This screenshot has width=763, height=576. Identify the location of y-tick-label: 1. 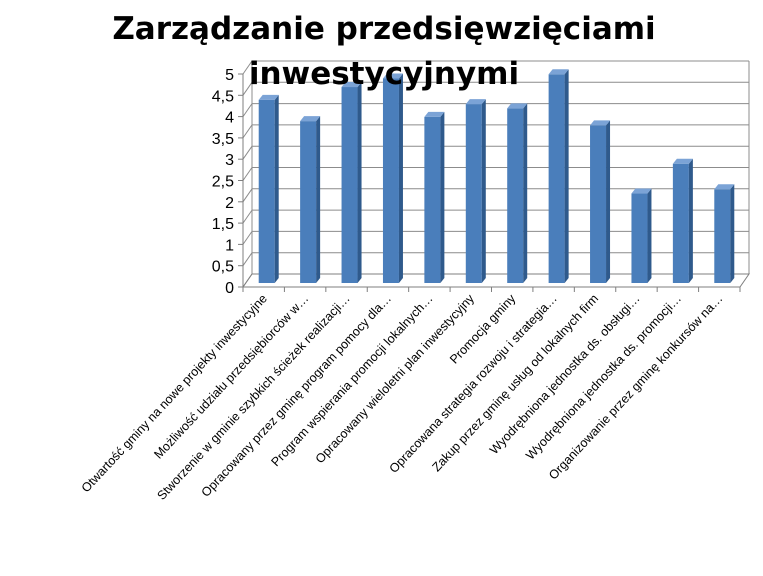
(229, 245).